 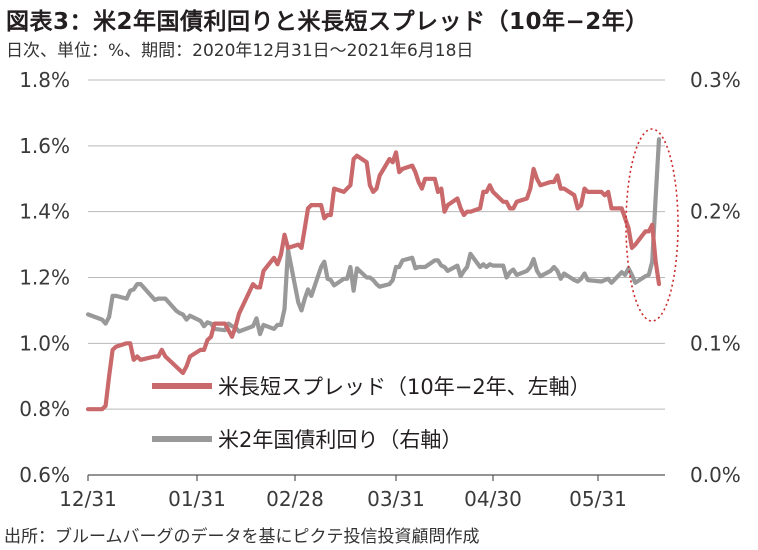 What do you see at coordinates (371, 413) in the screenshot?
I see `legend: 米長短スプレッド（10年−2年、左軸） 米2年国債利回り（右軸）` at bounding box center [371, 413].